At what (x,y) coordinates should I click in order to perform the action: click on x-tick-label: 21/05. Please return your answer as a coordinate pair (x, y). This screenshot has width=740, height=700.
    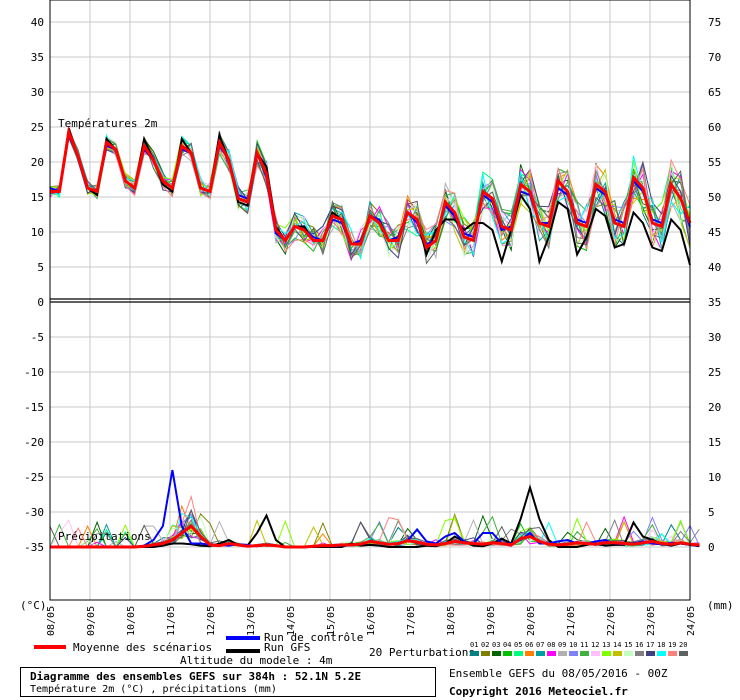
    Looking at the image, I should click on (571, 621).